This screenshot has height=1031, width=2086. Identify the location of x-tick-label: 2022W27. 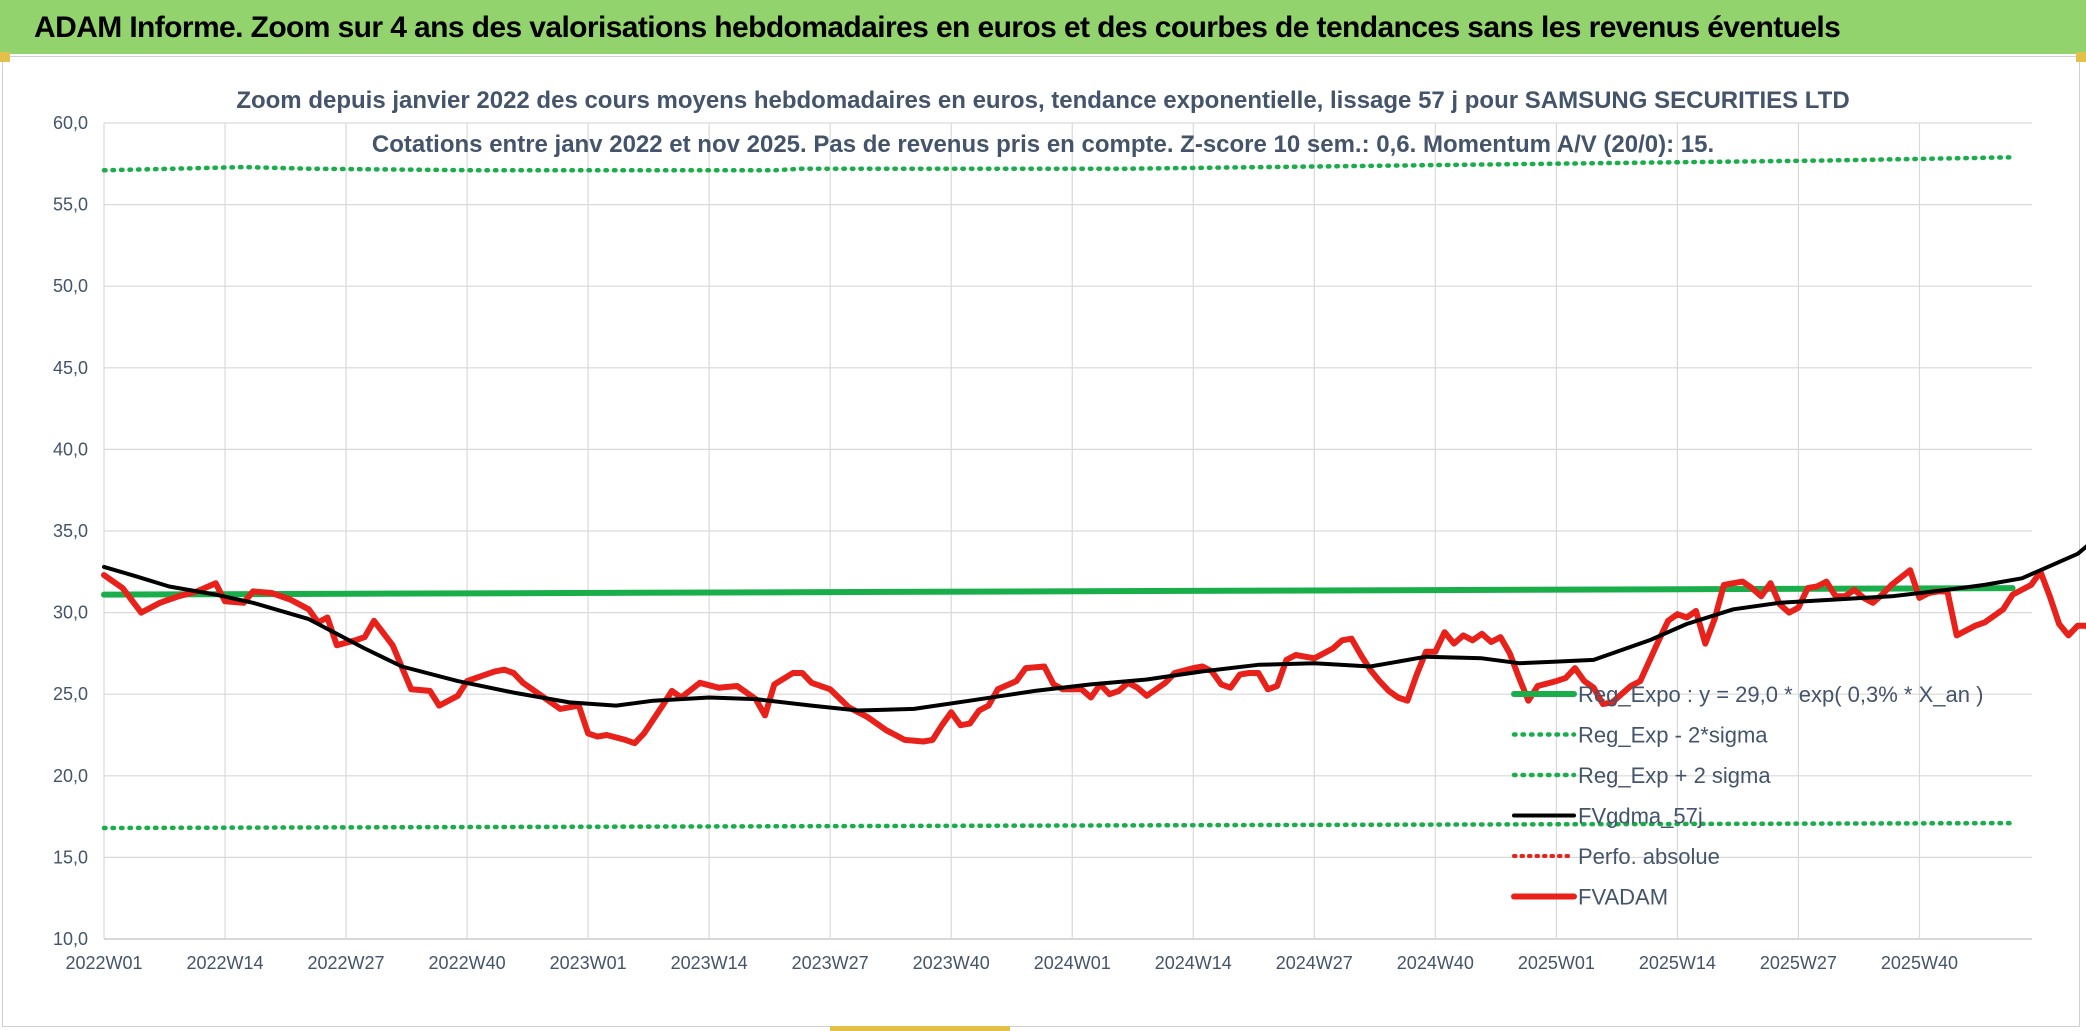
(346, 963).